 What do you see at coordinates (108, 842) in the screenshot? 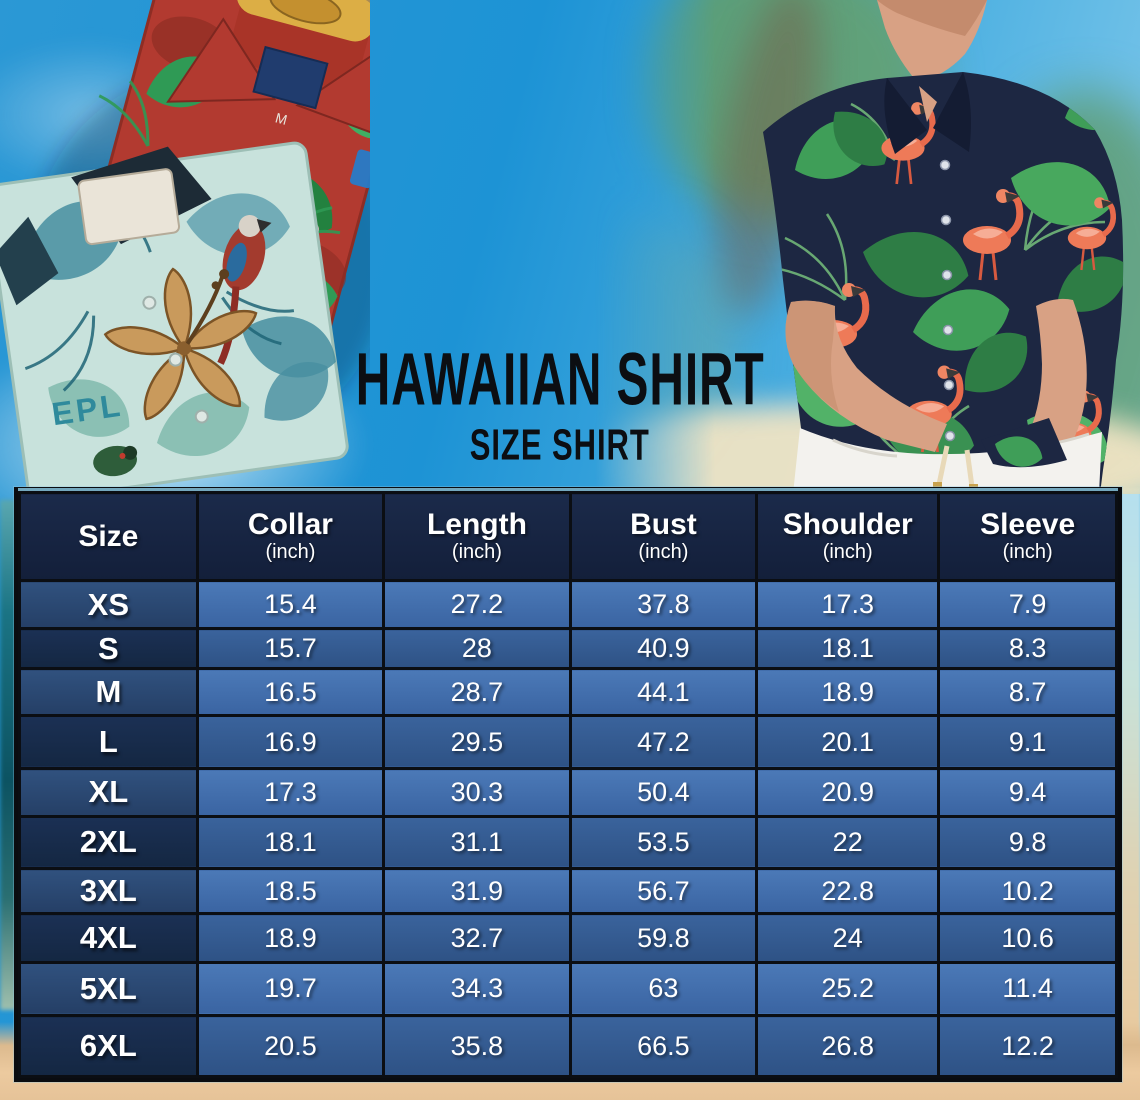
I see `size-label-cell: 2XL` at bounding box center [108, 842].